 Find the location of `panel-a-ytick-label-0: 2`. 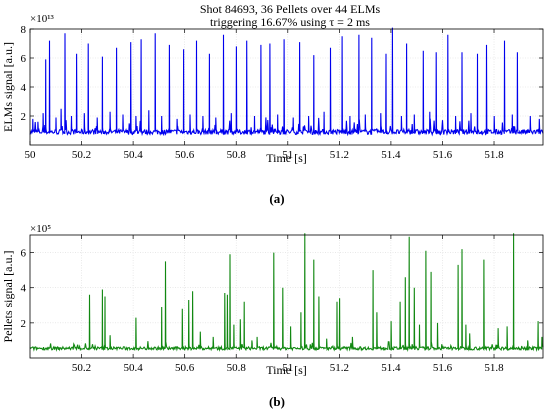

panel-a-ytick-label-0: 2 is located at coordinates (24, 117).